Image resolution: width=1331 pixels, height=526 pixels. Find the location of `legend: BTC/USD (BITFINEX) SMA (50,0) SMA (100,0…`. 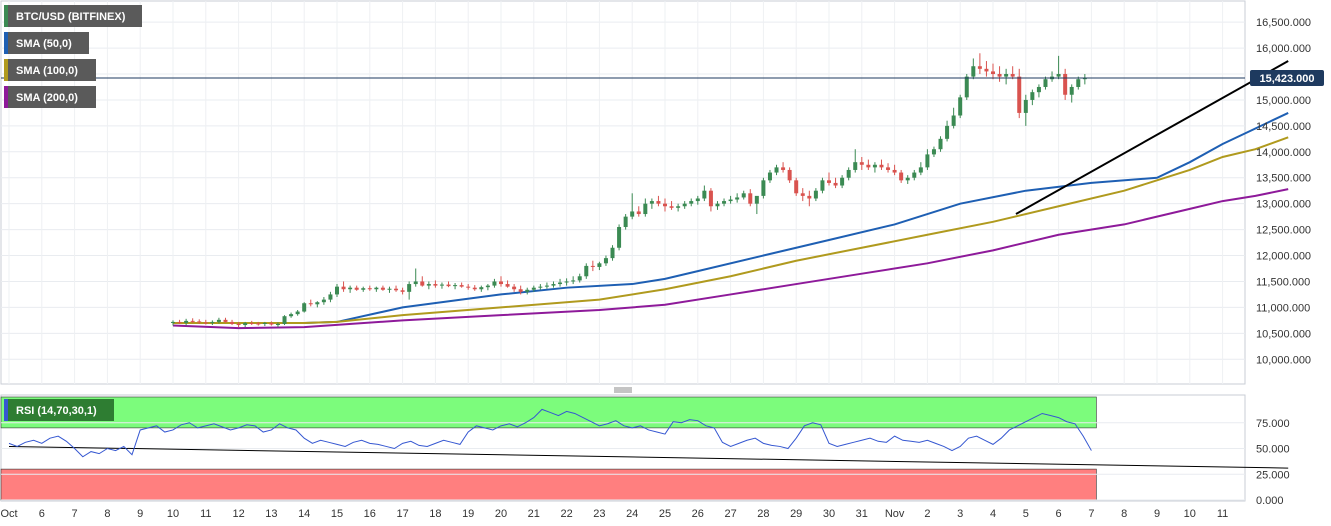

legend: BTC/USD (BITFINEX) SMA (50,0) SMA (100,0… is located at coordinates (73, 56).